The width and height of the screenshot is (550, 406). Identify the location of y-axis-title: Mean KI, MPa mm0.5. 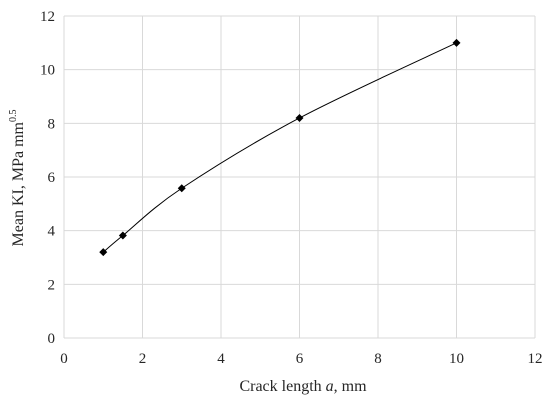
(17, 178).